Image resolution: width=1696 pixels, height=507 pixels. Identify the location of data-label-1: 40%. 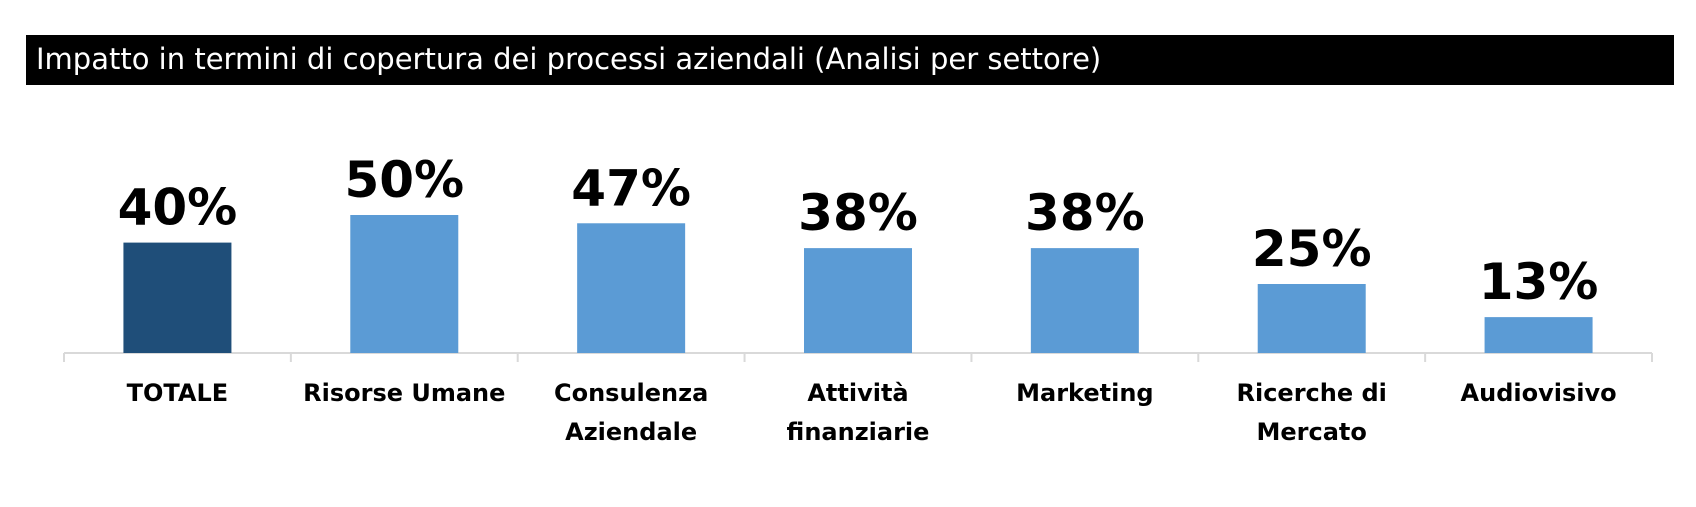
(178, 208).